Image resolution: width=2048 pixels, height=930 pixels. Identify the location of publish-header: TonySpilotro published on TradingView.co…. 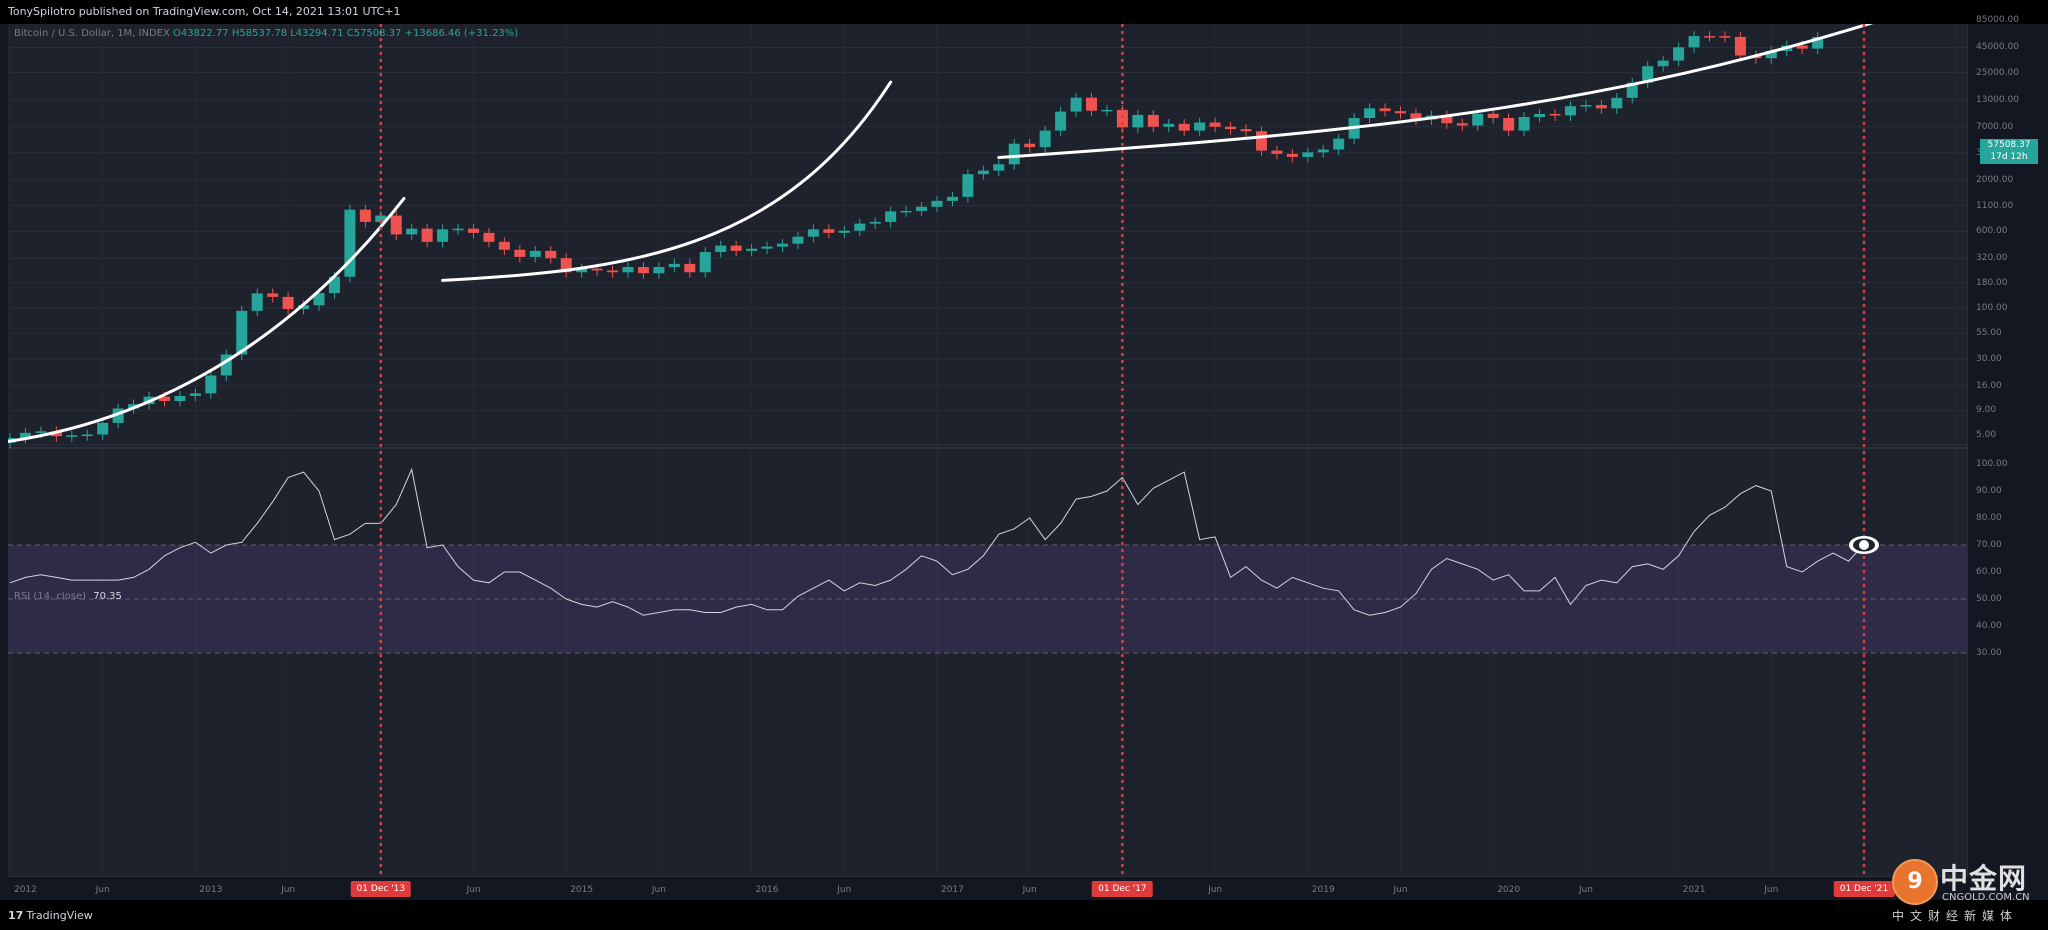
(1024, 12).